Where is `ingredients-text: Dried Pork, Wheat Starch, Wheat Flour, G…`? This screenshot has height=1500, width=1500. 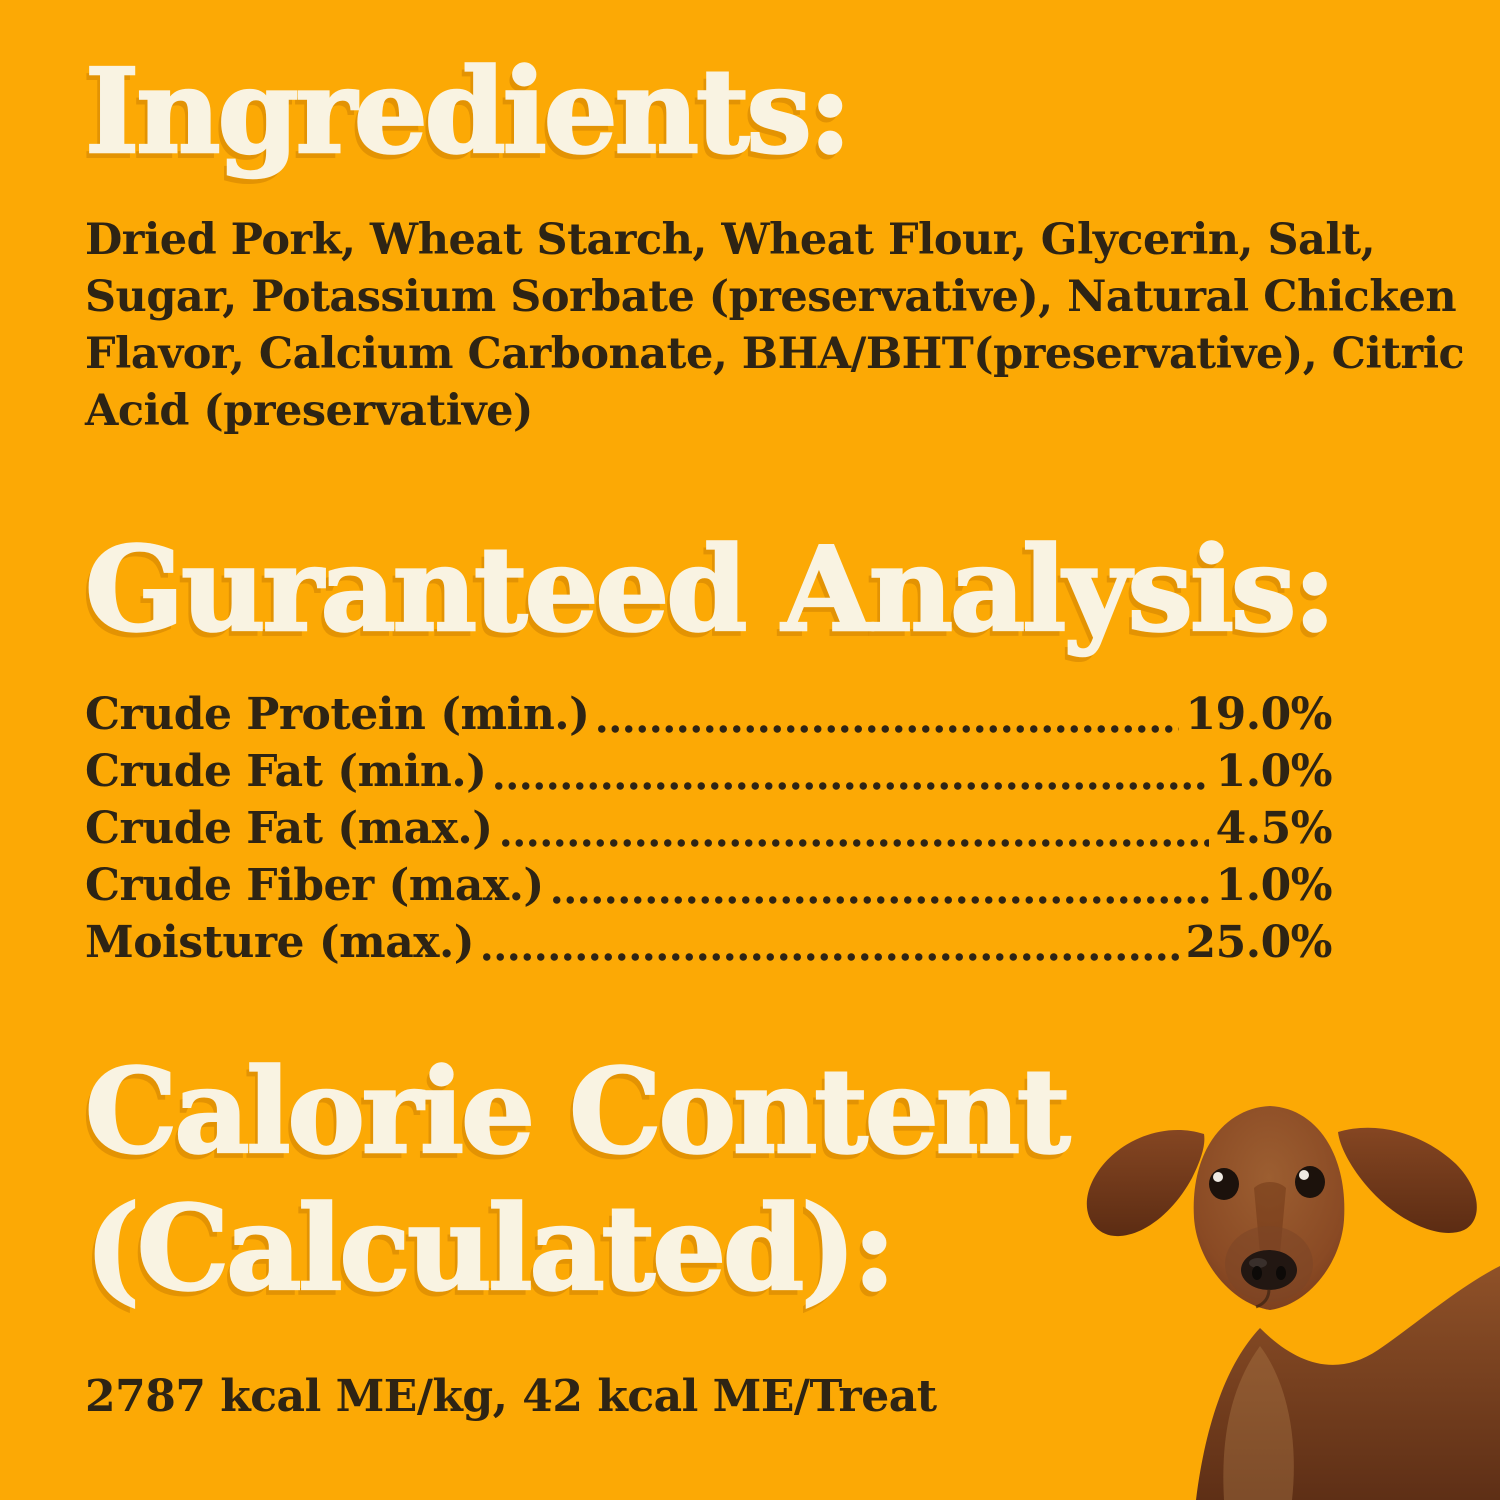
ingredients-text: Dried Pork, Wheat Starch, Wheat Flour, G… is located at coordinates (775, 326).